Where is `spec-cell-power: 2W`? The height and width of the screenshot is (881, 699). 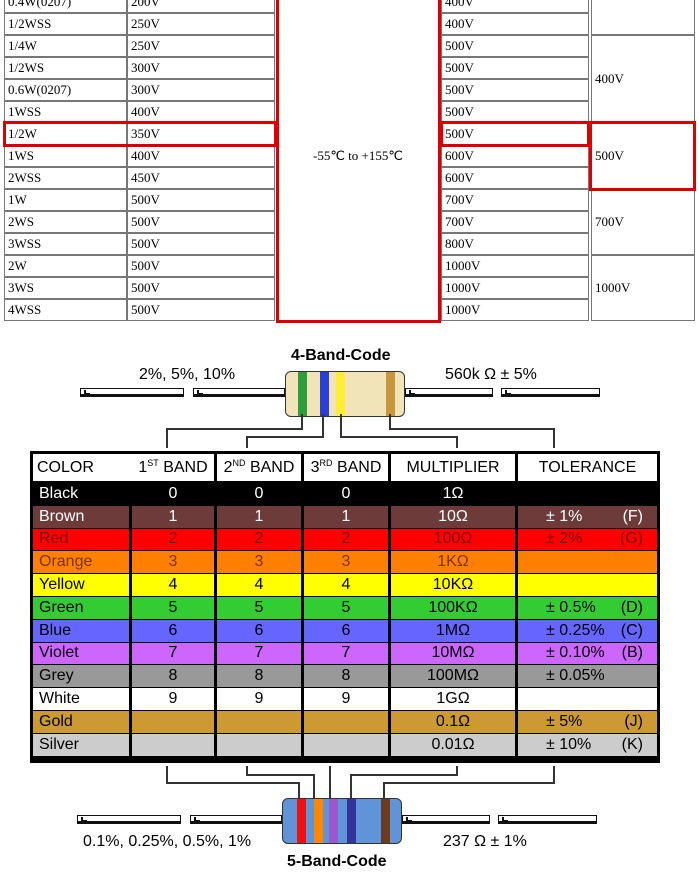
spec-cell-power: 2W is located at coordinates (65, 266).